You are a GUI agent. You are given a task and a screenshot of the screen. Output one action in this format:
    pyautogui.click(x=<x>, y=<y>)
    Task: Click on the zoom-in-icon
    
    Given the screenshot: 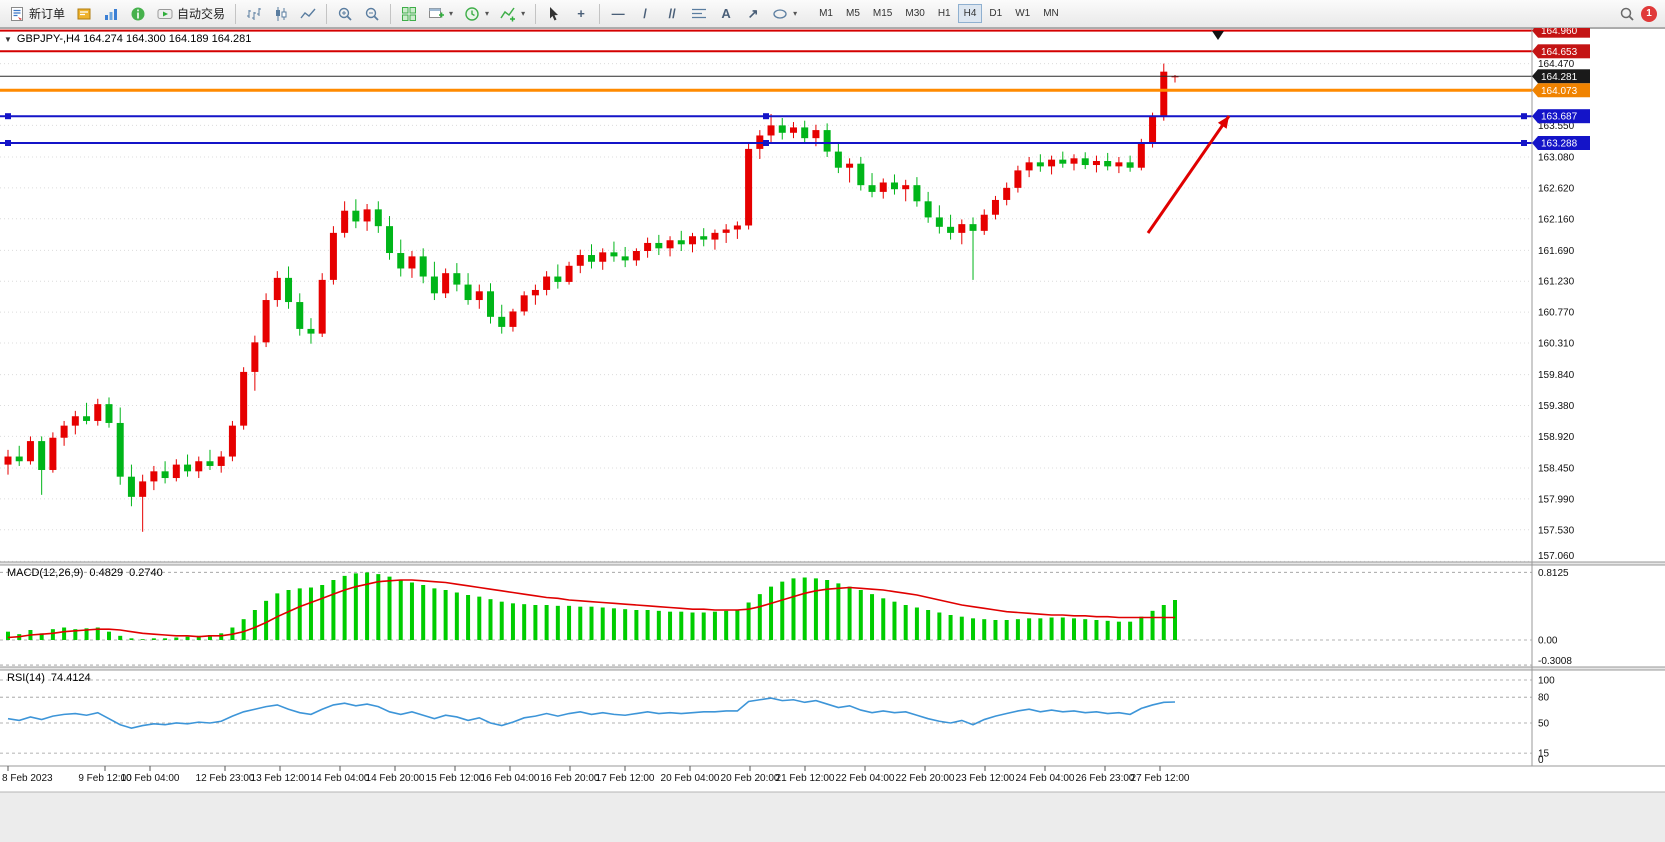 What is the action you would take?
    pyautogui.click(x=345, y=14)
    